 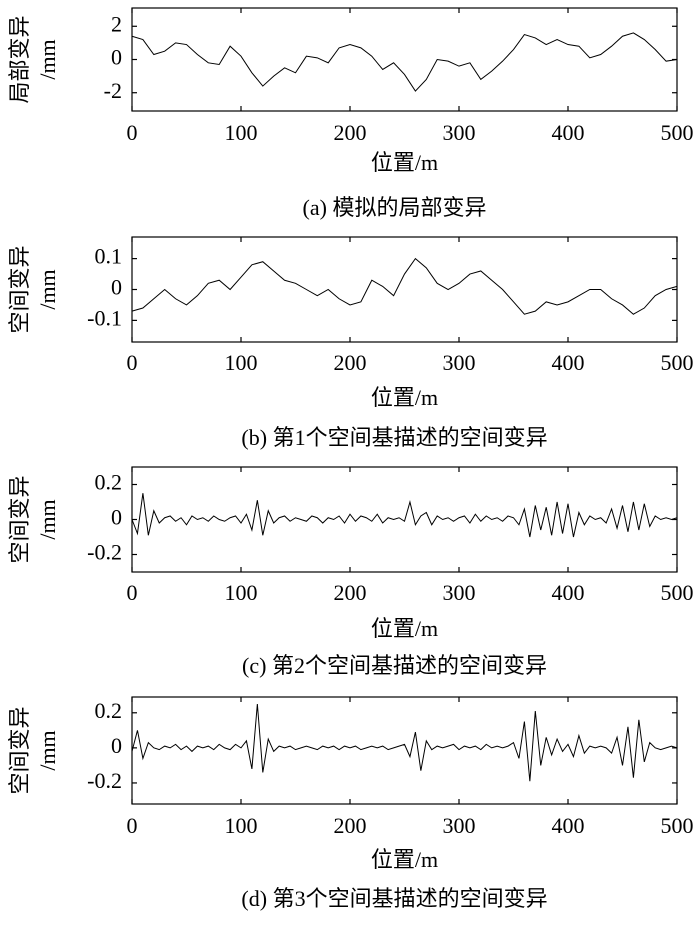 What do you see at coordinates (394, 665) in the screenshot?
I see `caption: (c) 第2个空间基描述的空间变异` at bounding box center [394, 665].